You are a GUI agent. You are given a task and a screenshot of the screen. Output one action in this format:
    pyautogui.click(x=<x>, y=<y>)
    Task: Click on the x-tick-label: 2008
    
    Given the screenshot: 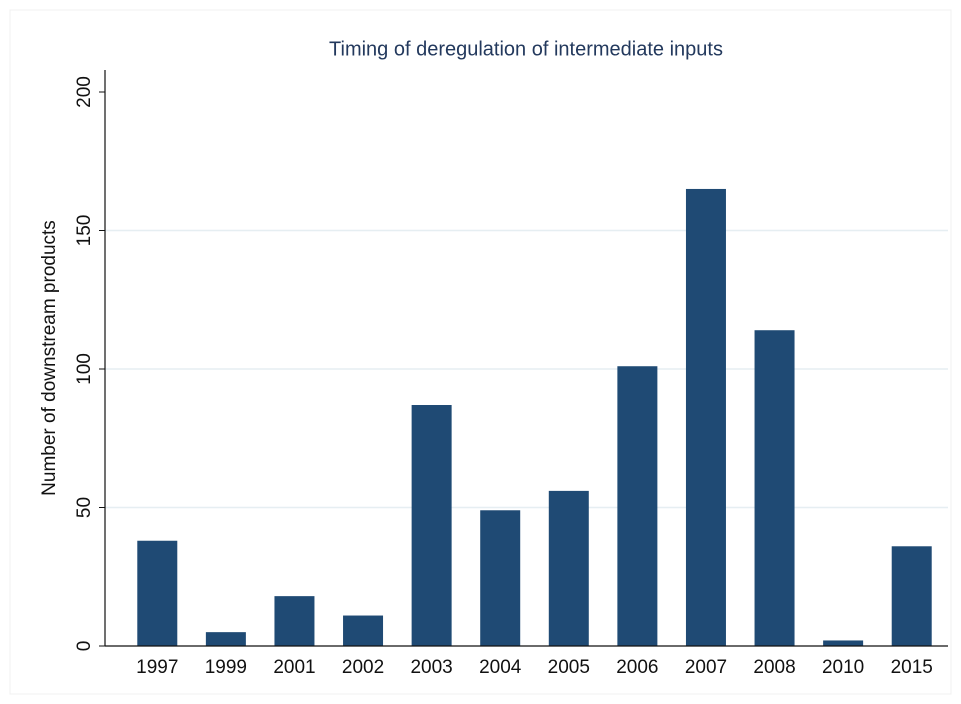 What is the action you would take?
    pyautogui.click(x=774, y=667)
    